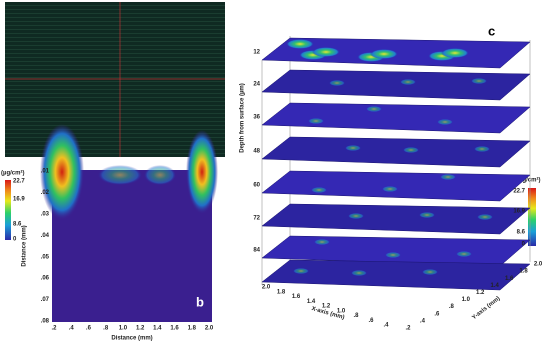  Describe the element at coordinates (538, 265) in the screenshot. I see `y-tick-label: 2.0` at that location.